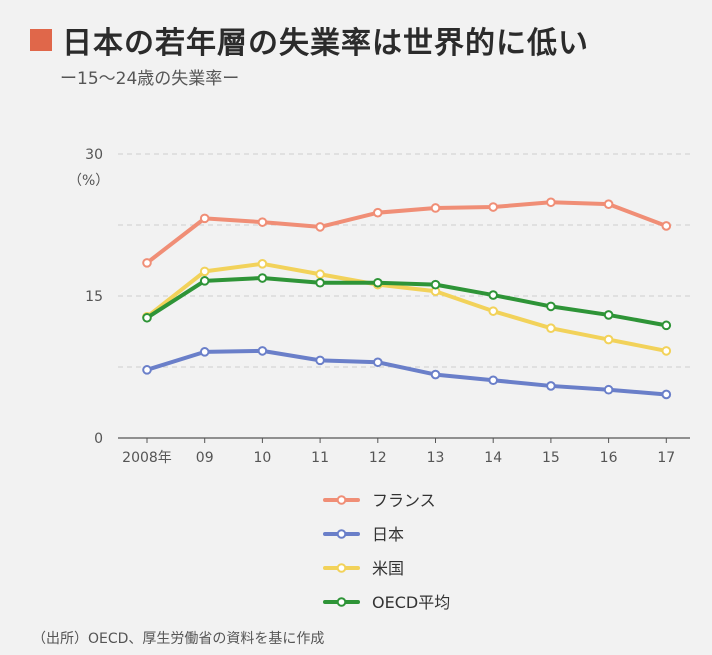 Image resolution: width=712 pixels, height=655 pixels. What do you see at coordinates (94, 297) in the screenshot?
I see `y-tick-label: 15` at bounding box center [94, 297].